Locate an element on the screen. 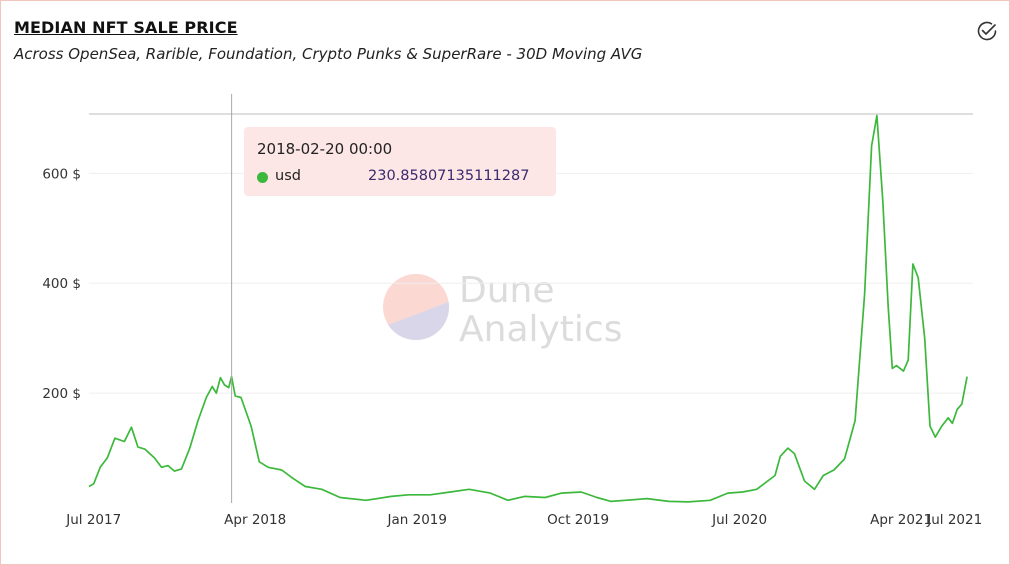 The width and height of the screenshot is (1010, 565). x-tick-label: Jul 2017 is located at coordinates (93, 520).